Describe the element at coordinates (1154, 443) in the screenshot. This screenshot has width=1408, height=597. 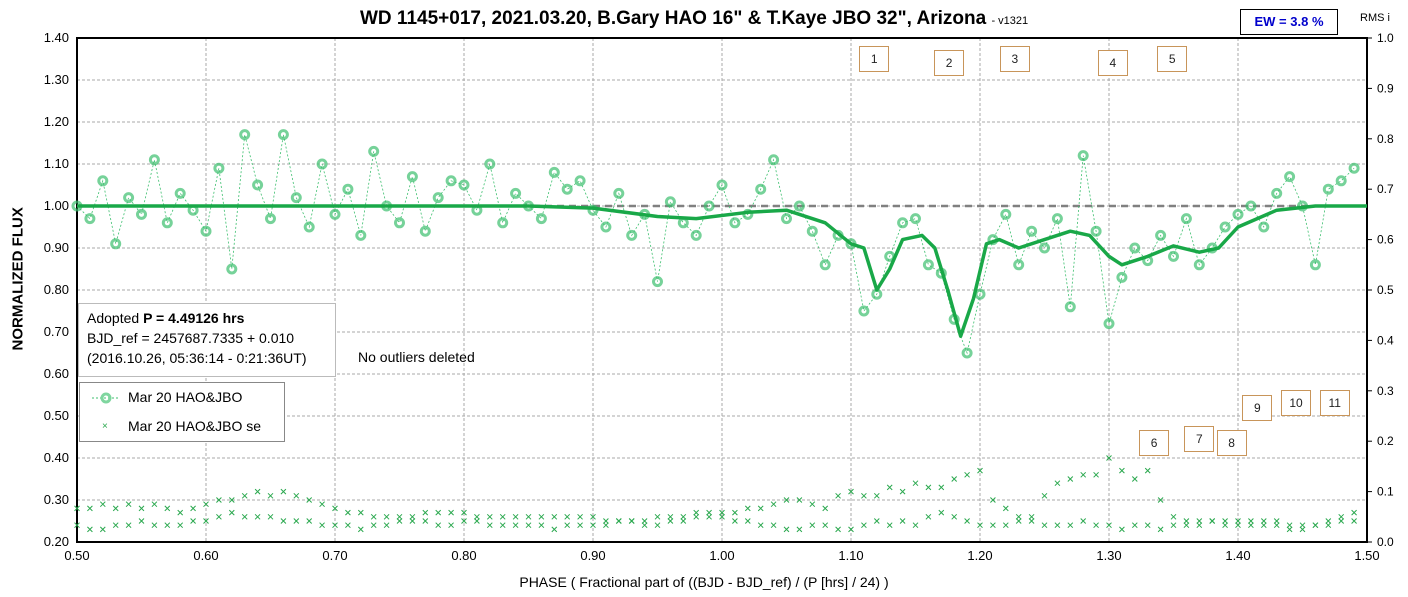
I see `event-marker-6: 6` at that location.